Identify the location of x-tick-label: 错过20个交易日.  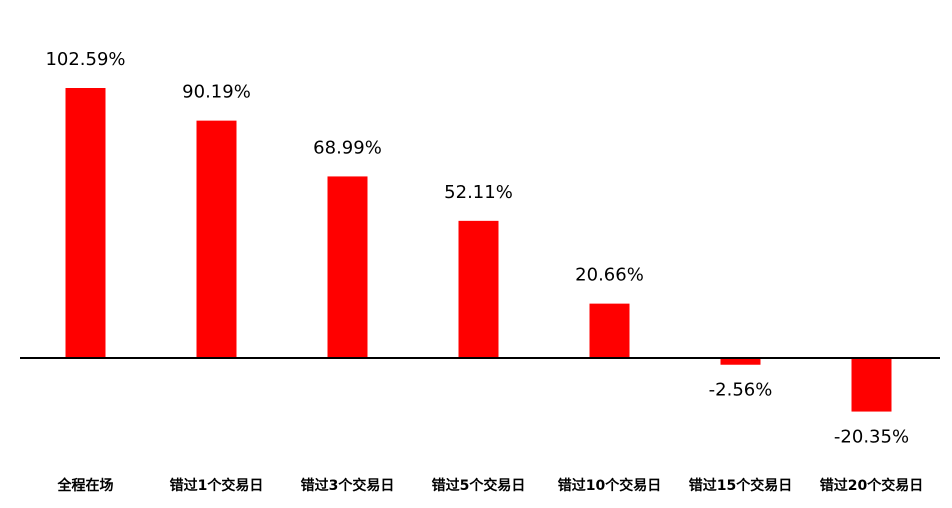
(871, 485).